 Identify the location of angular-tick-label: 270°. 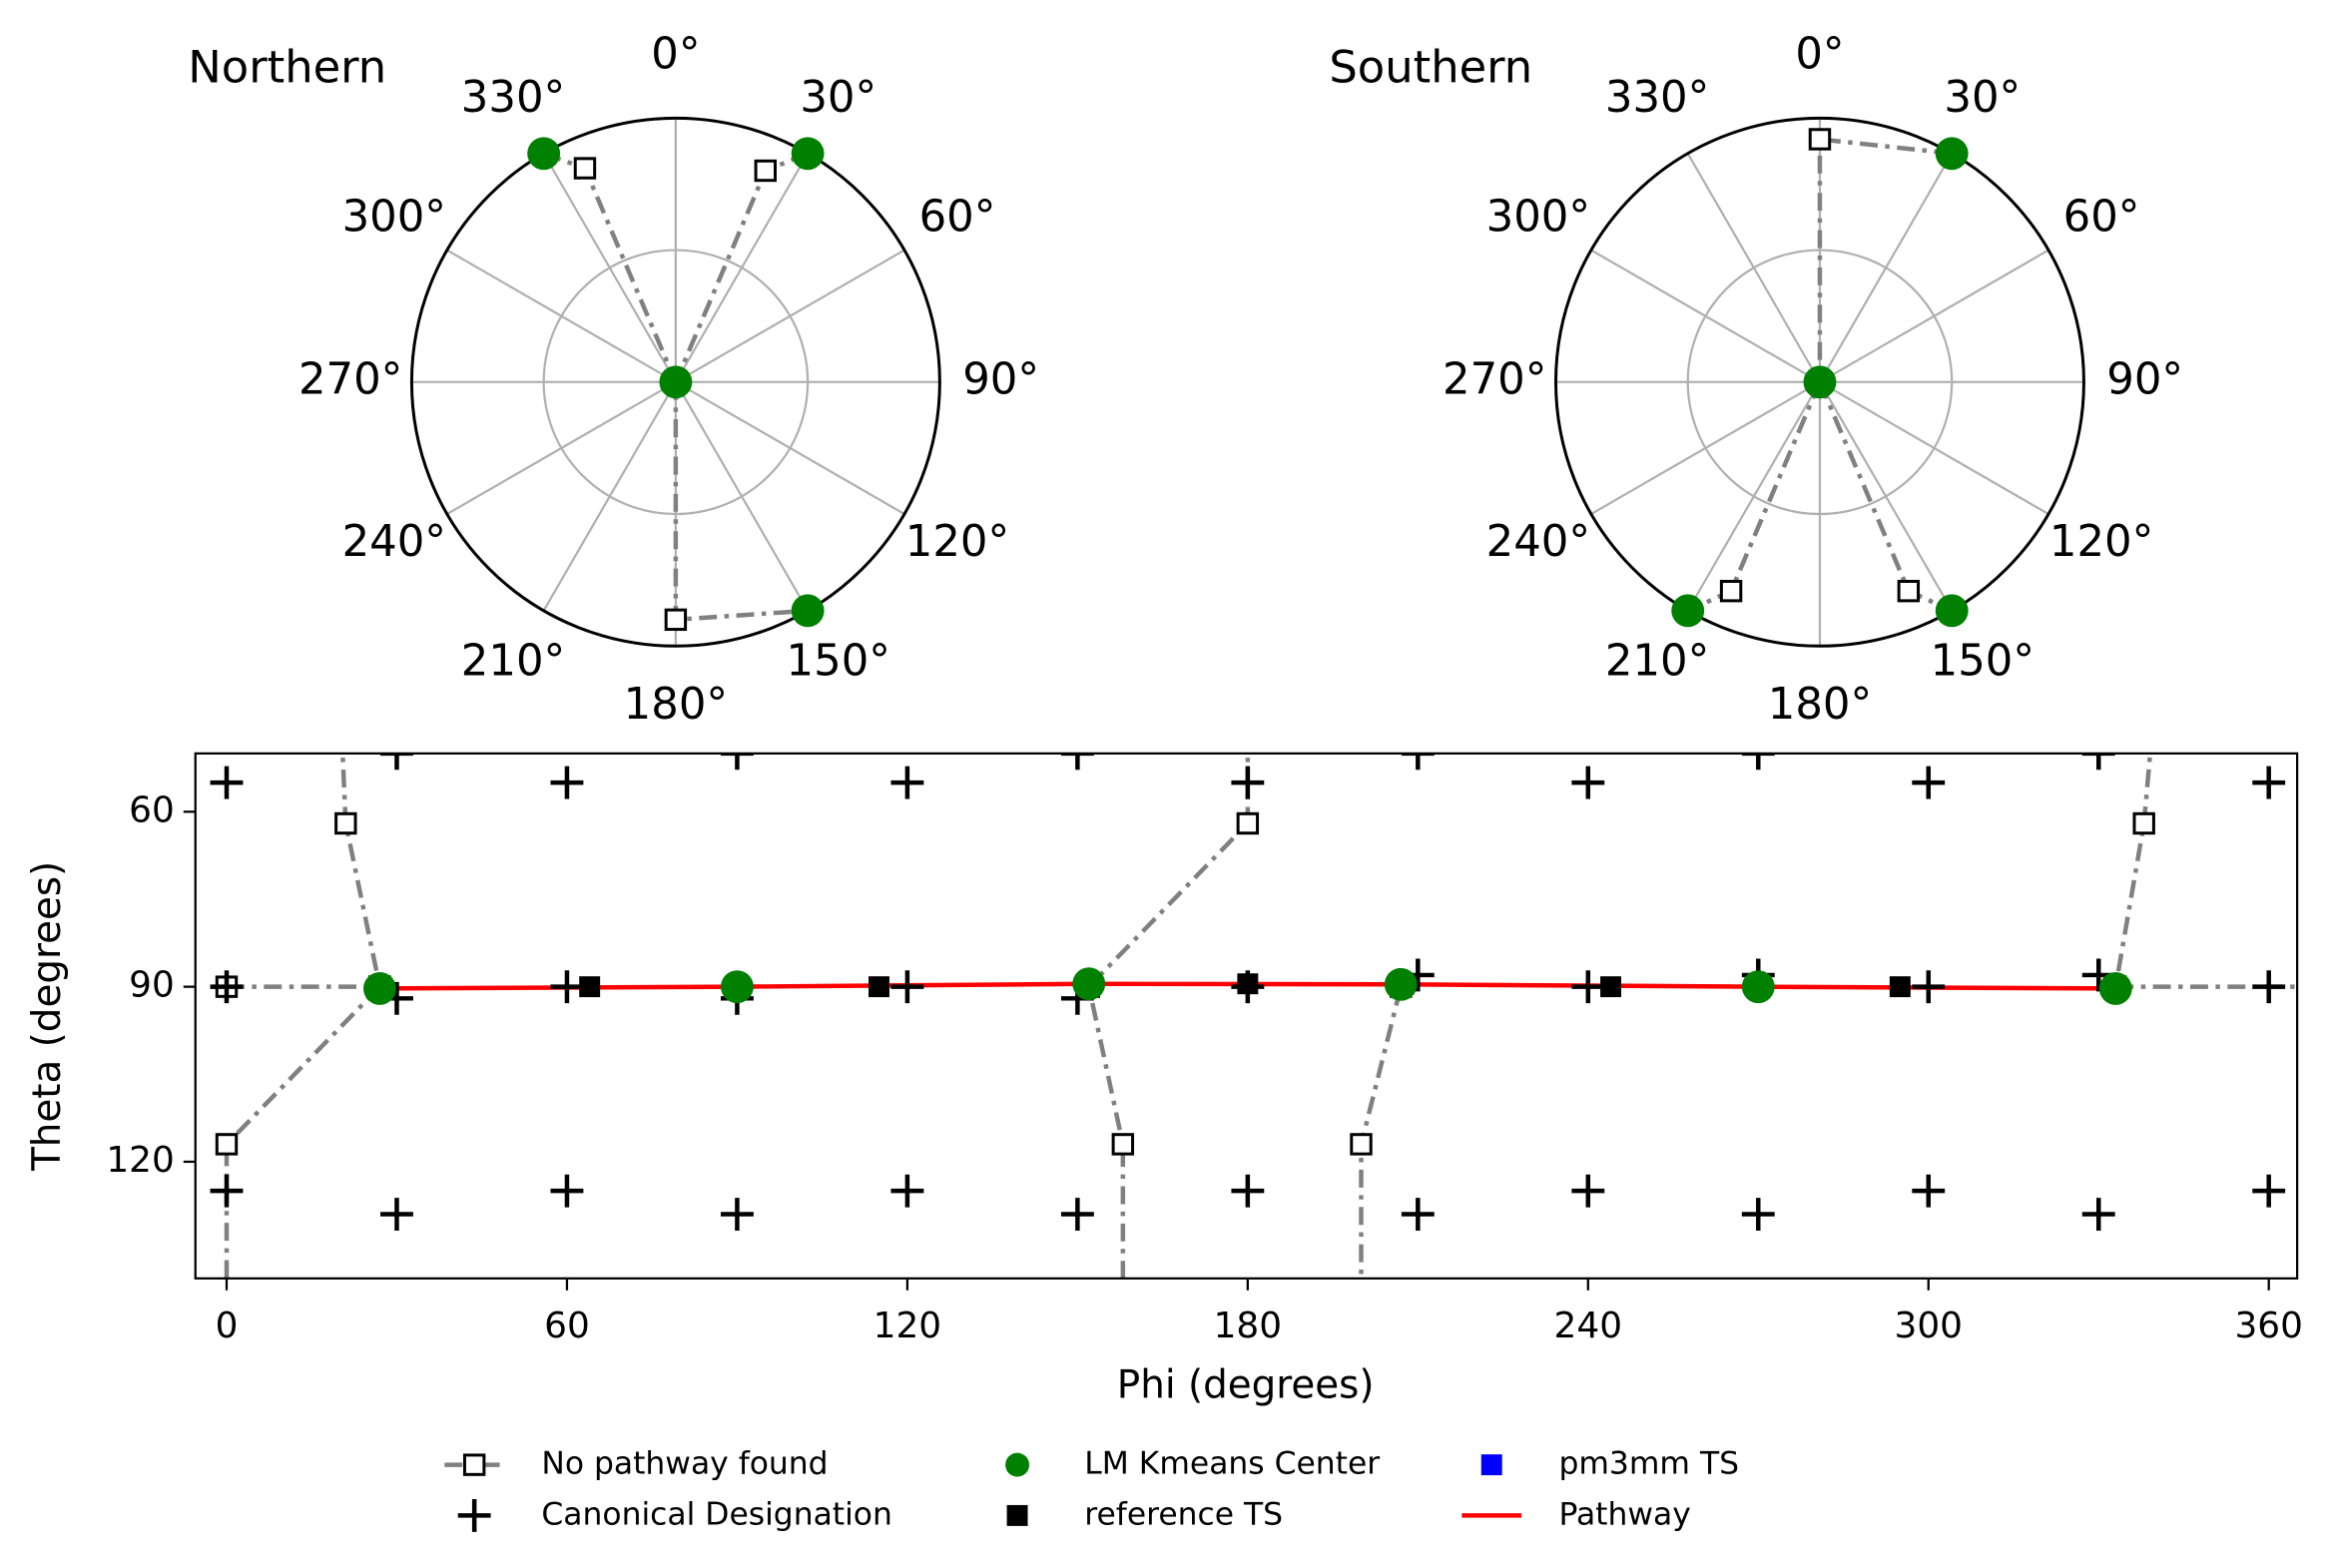
(1494, 379).